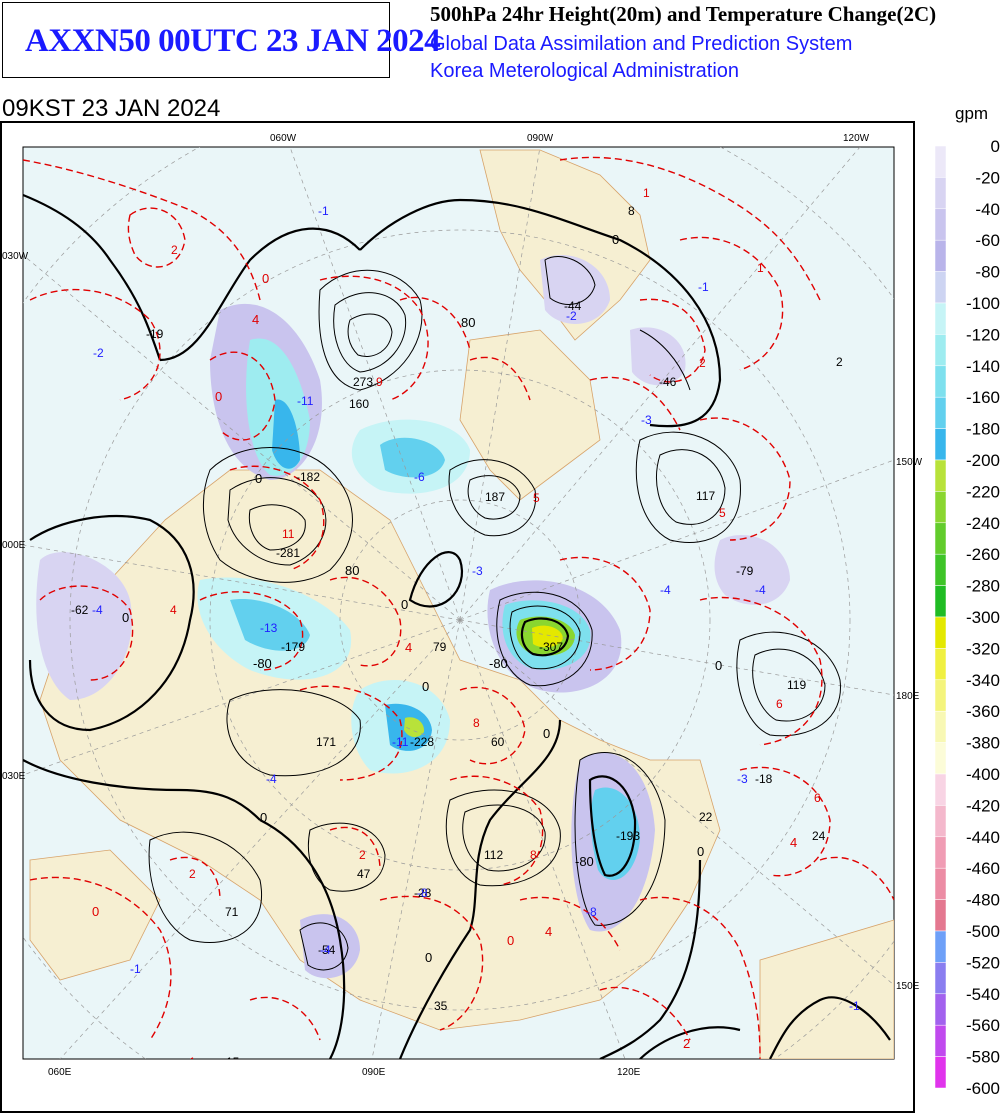 The width and height of the screenshot is (1003, 1115). Describe the element at coordinates (422, 742) in the screenshot. I see `height-label: -228` at that location.